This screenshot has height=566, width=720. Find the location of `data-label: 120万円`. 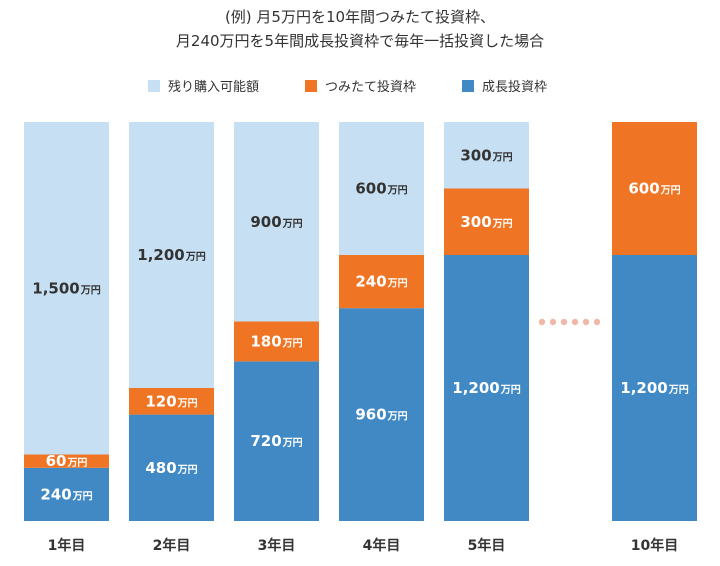

data-label: 120万円 is located at coordinates (171, 401).